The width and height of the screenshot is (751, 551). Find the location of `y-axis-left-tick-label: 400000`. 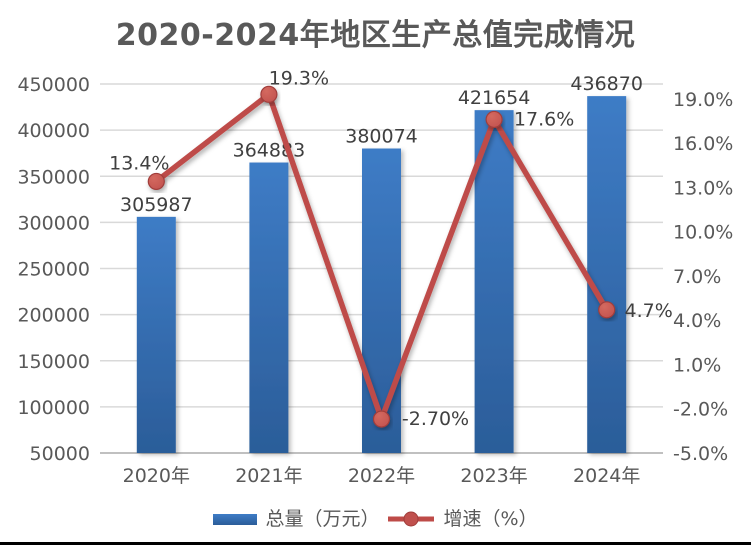

y-axis-left-tick-label: 400000 is located at coordinates (53, 131).